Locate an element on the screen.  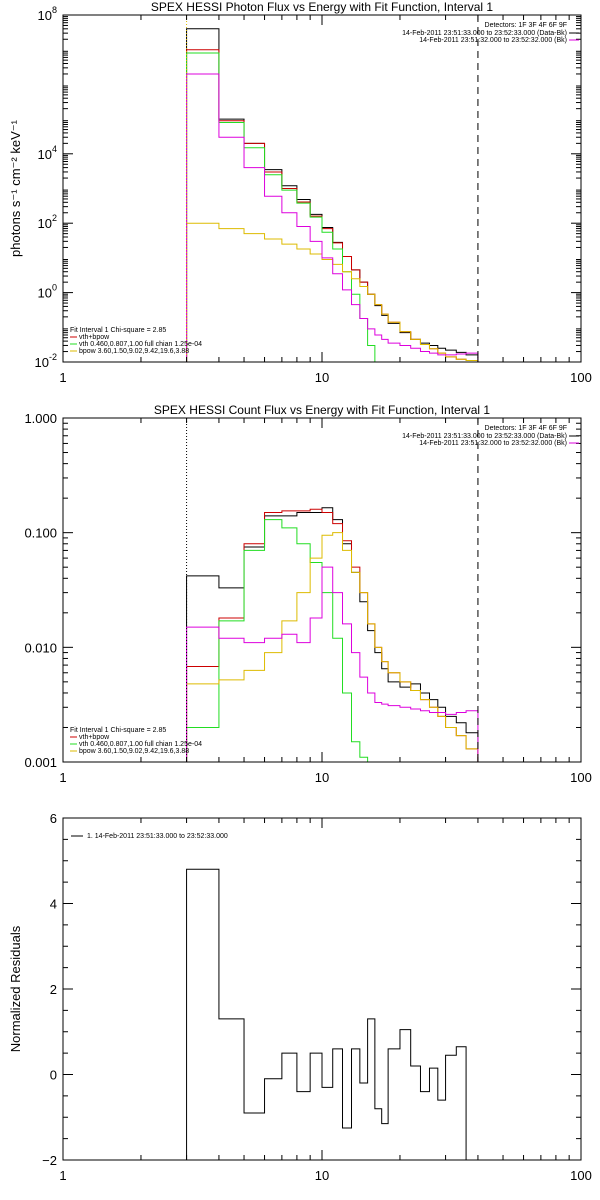
y-tick-label: 1.000 is located at coordinates (40, 418).